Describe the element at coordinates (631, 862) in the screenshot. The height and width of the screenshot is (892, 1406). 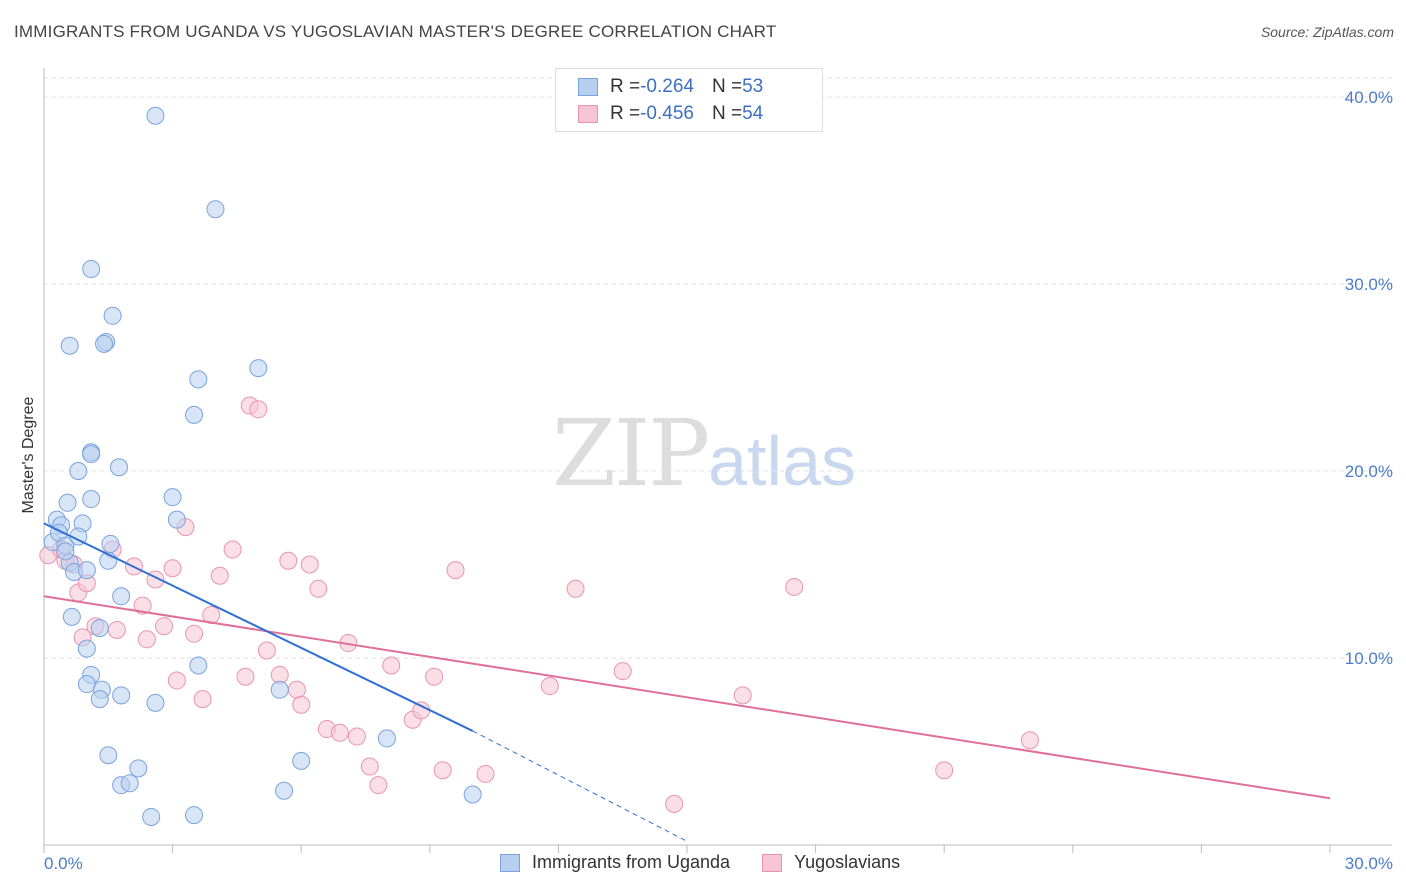
I see `series-legend-label: Immigrants from Uganda` at that location.